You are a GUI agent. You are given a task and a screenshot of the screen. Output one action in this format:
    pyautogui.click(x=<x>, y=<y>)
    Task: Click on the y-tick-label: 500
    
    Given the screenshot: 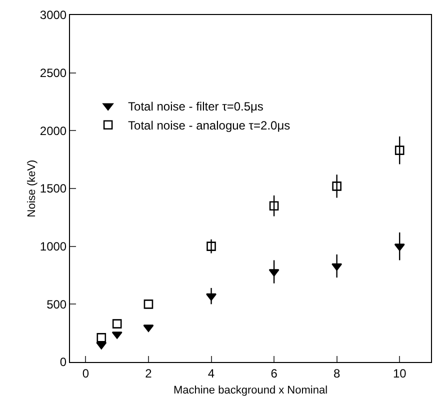 What is the action you would take?
    pyautogui.click(x=56, y=304)
    